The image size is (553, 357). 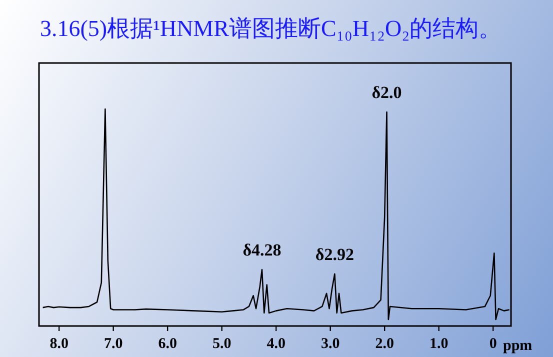 I want to click on chart-title: 3.16(5)根据¹HNMR谱图推断C₁₀H₁₂O₂的结构。, so click(x=271, y=28).